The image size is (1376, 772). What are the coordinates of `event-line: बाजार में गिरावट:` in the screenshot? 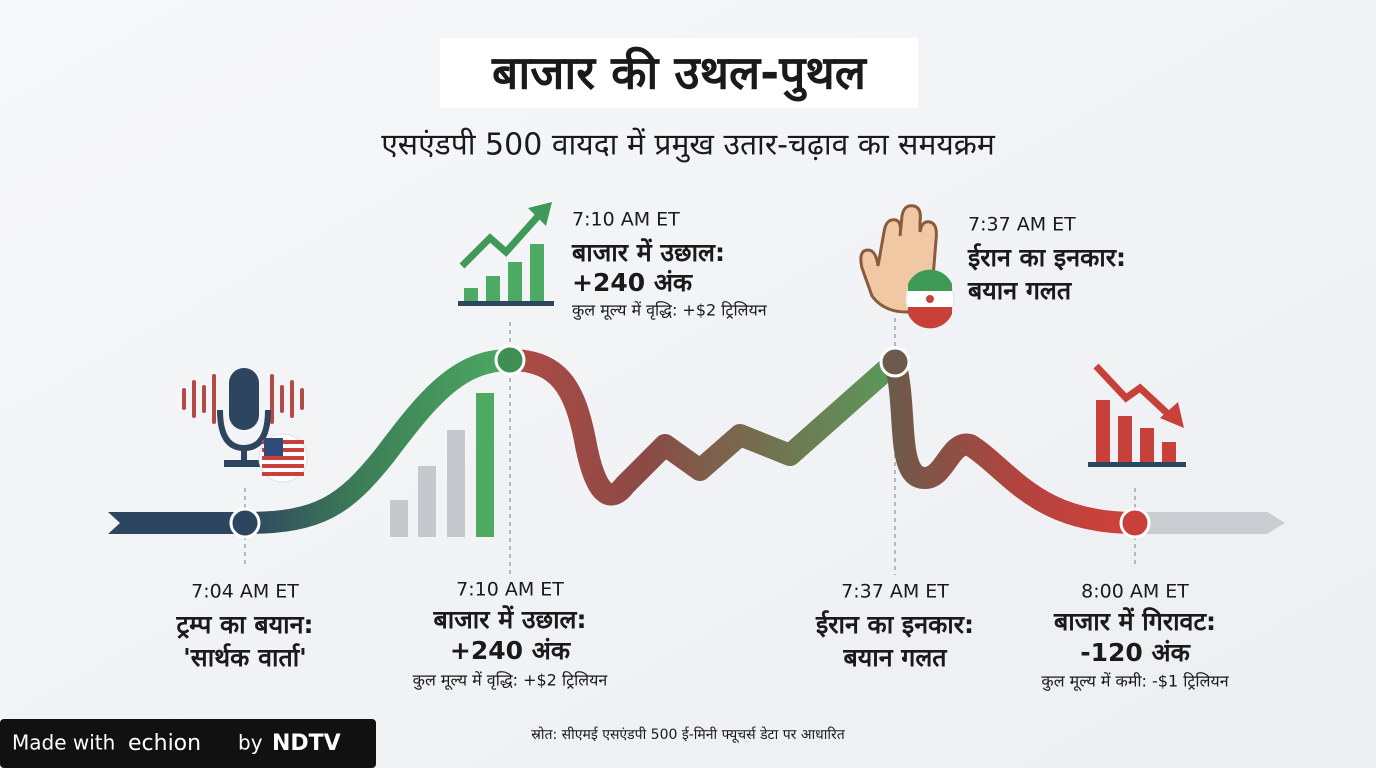 It's located at (1134, 621).